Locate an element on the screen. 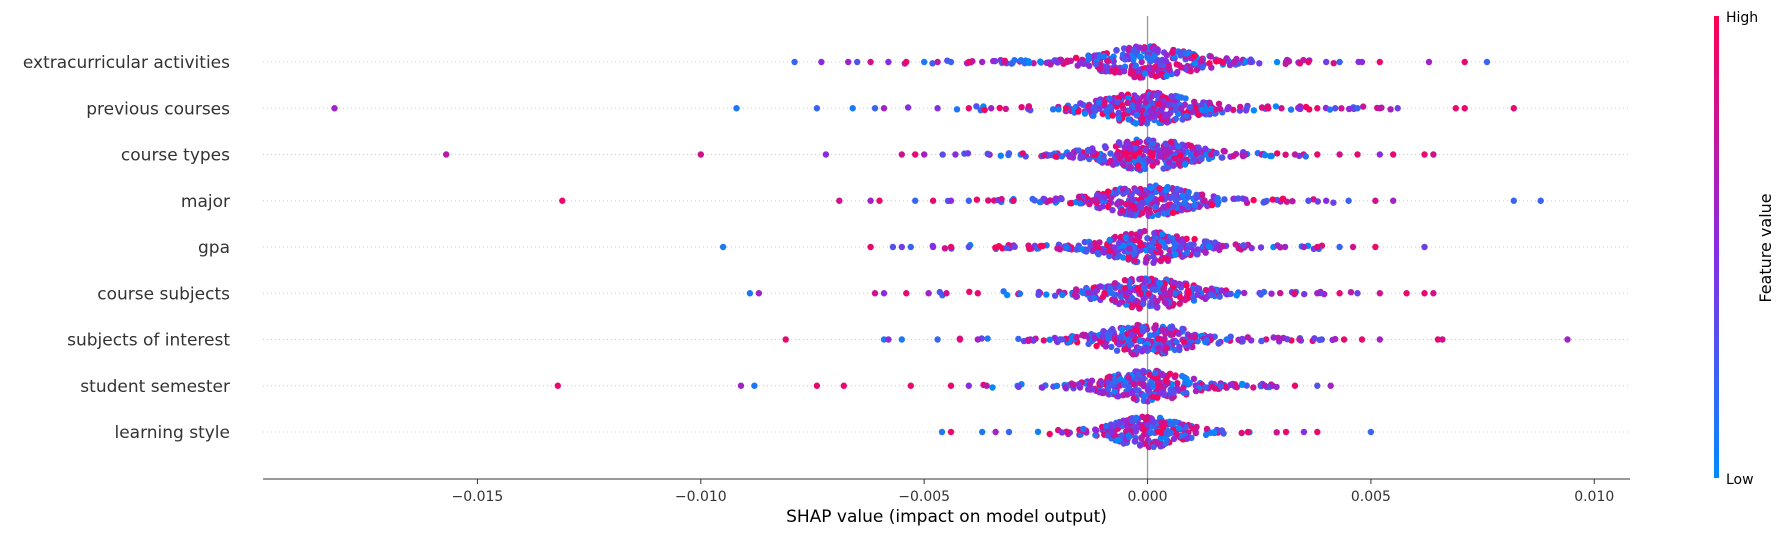 The height and width of the screenshot is (536, 1785). x-tick-label: −0.015 is located at coordinates (478, 497).